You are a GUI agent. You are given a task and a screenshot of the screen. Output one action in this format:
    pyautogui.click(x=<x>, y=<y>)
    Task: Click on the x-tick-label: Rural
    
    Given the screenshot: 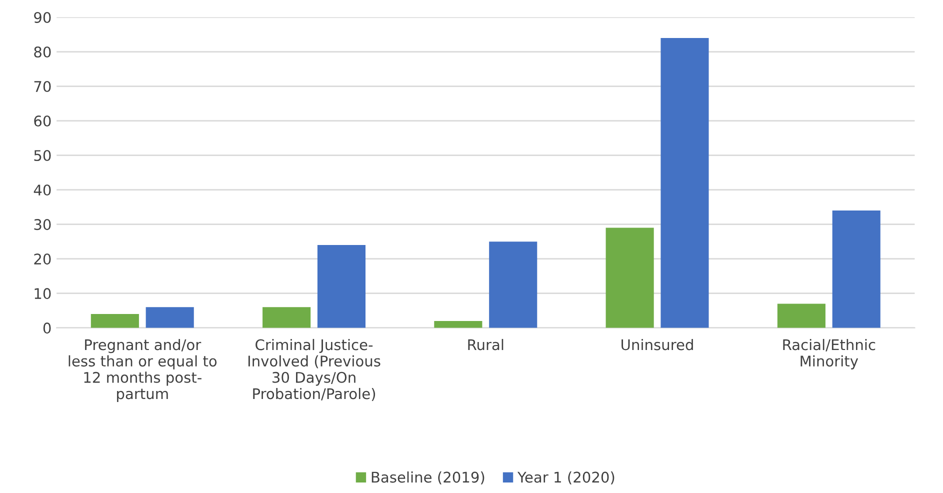 What is the action you would take?
    pyautogui.click(x=486, y=344)
    